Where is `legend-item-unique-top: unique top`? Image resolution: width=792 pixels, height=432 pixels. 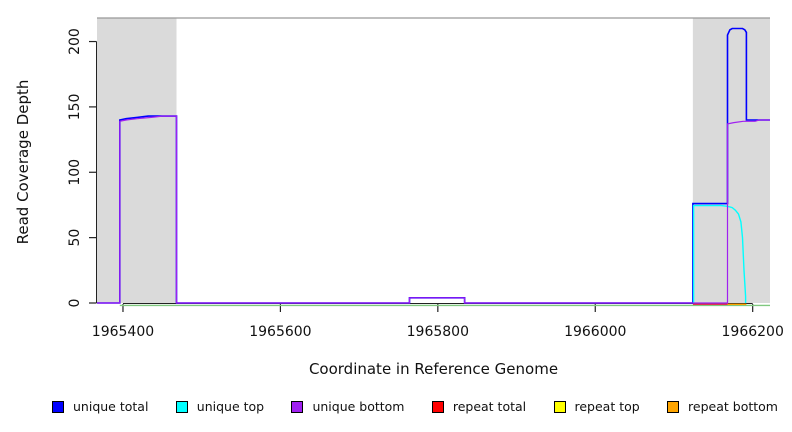 legend-item-unique-top: unique top is located at coordinates (220, 406).